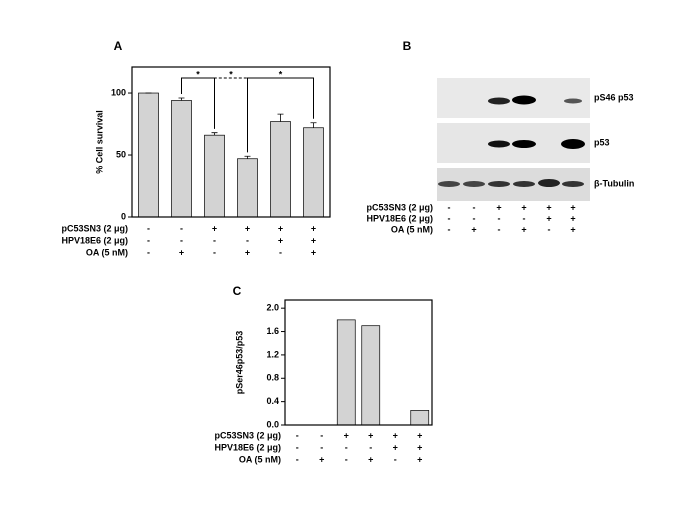  Describe the element at coordinates (123, 216) in the screenshot. I see `y-tick-label: 0` at that location.